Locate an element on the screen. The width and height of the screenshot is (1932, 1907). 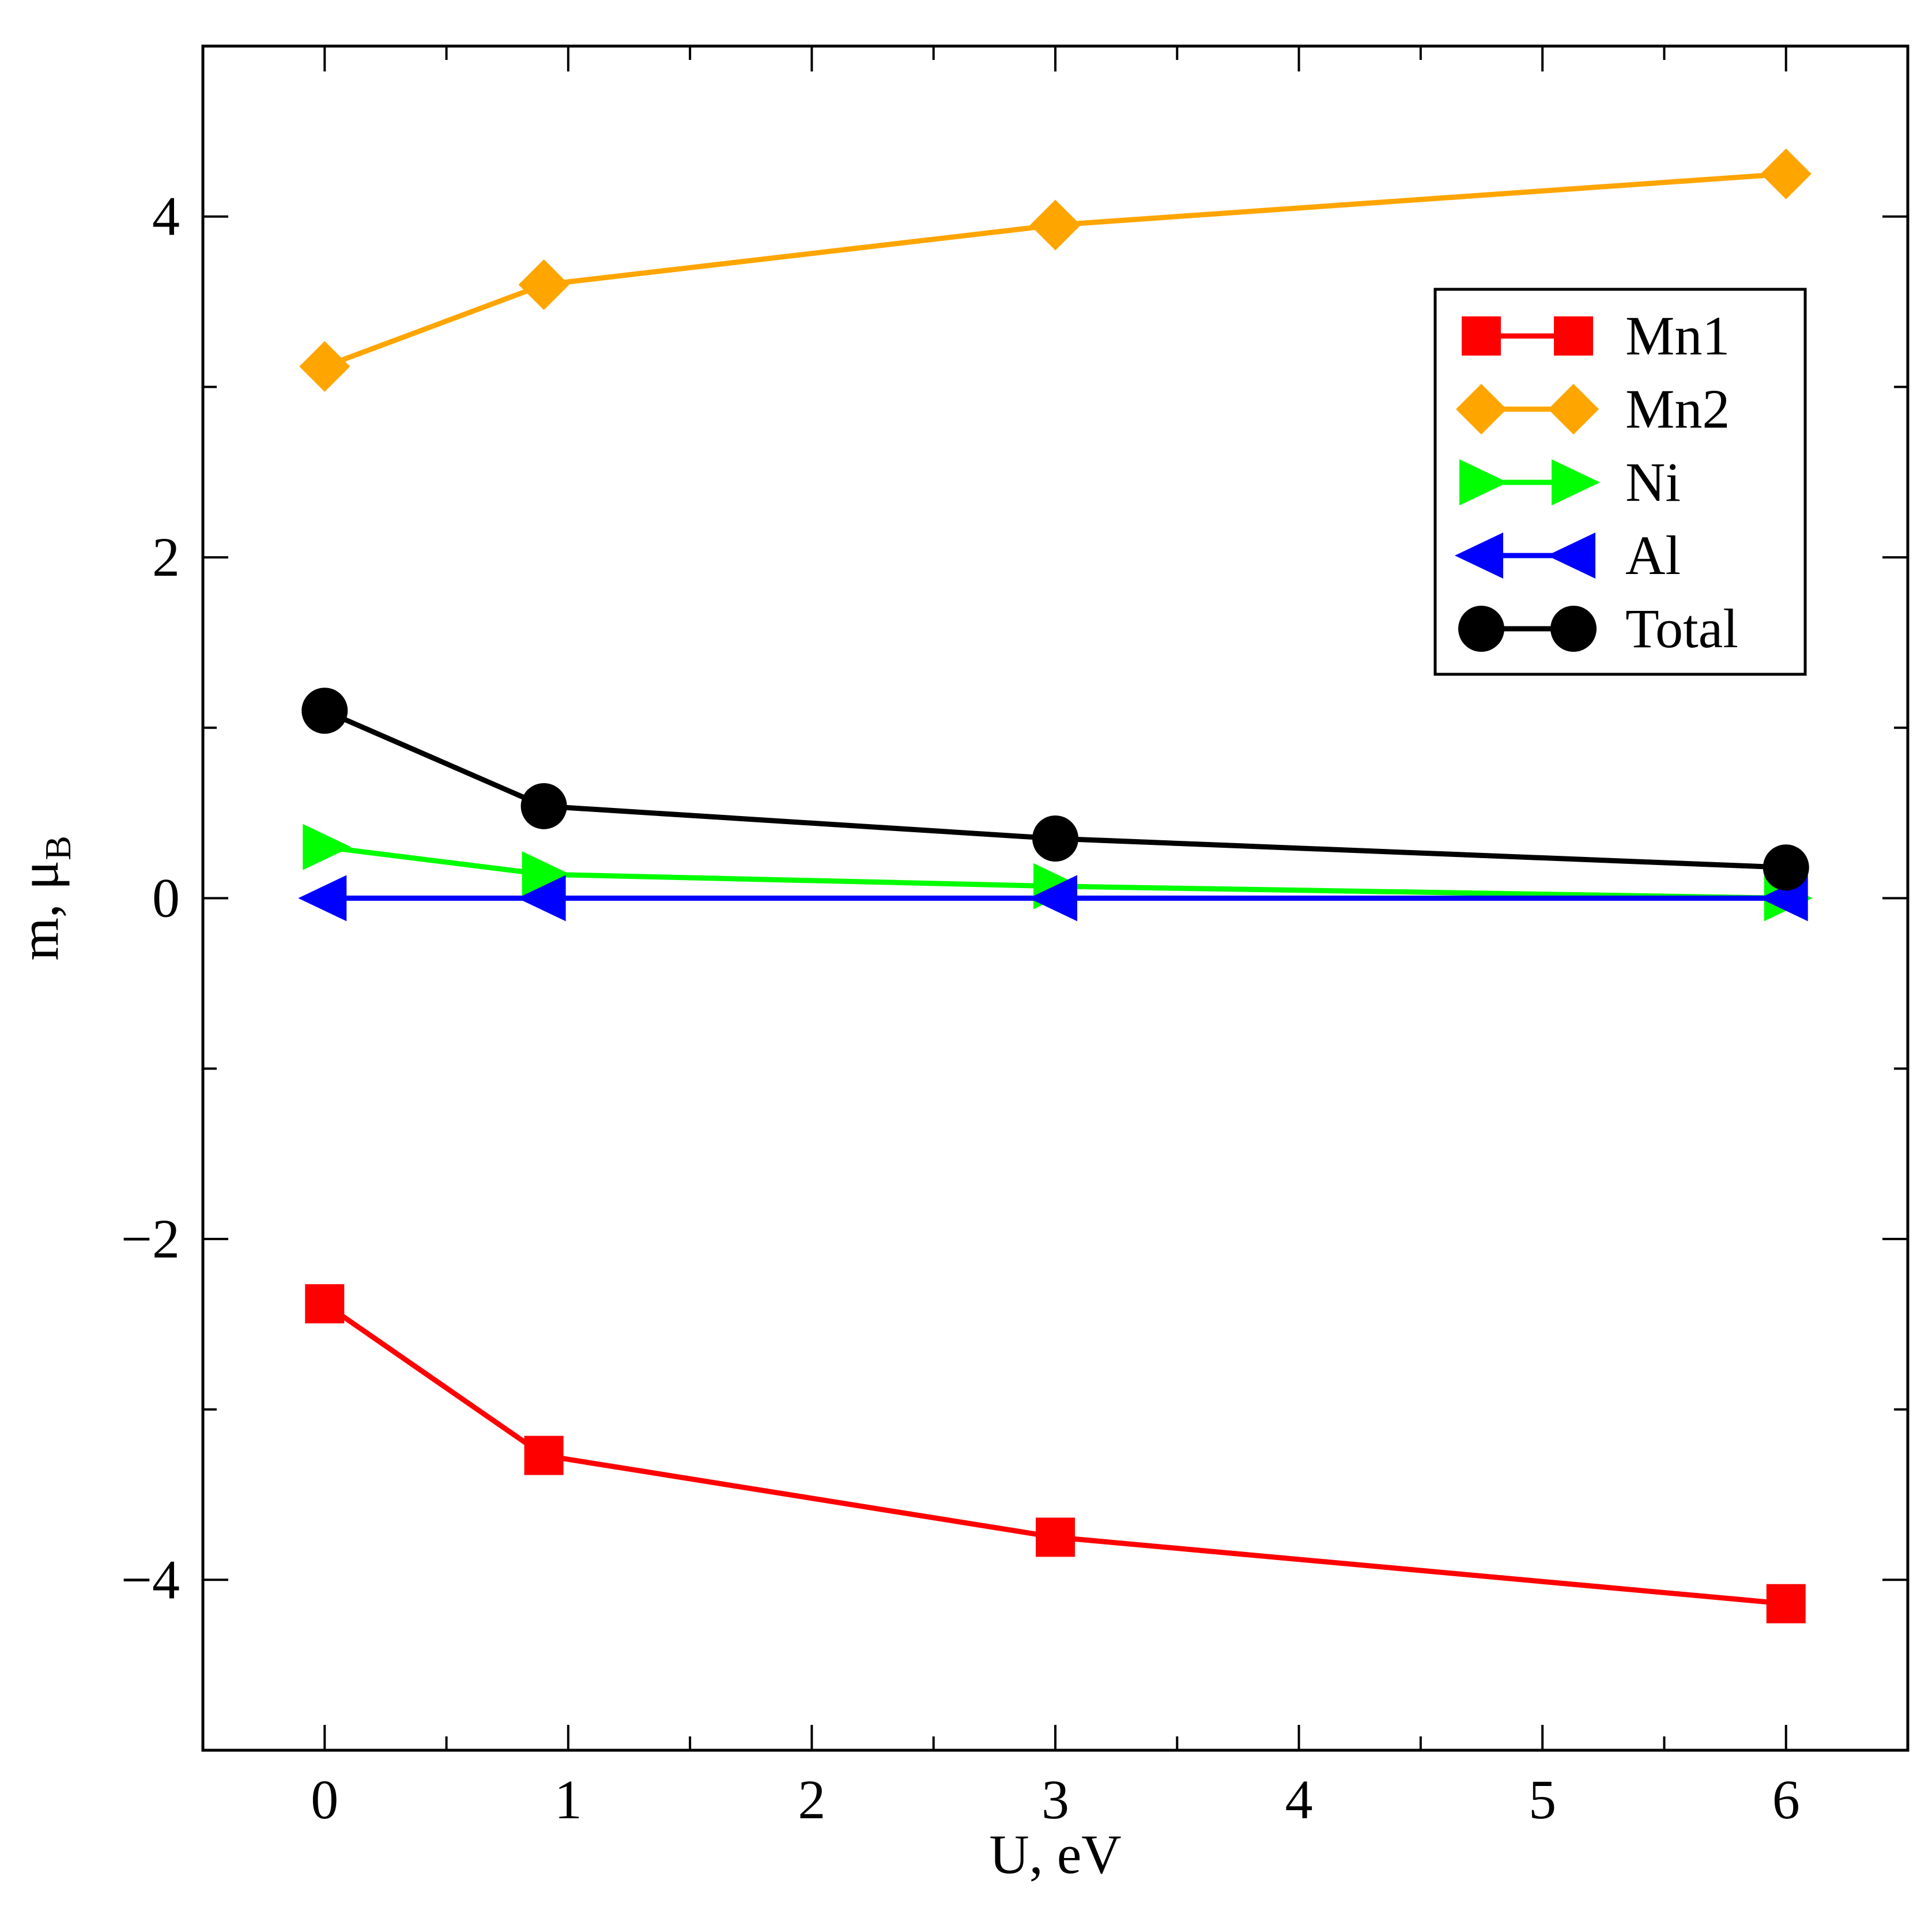
y-tick-label: 2 is located at coordinates (166, 557).